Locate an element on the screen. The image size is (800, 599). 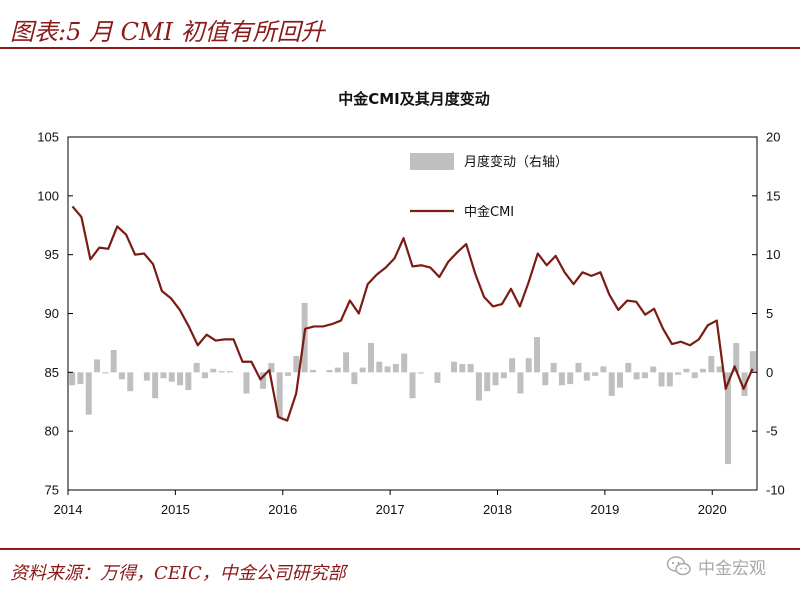
y-right-tick-label: -10 is located at coordinates (775, 490).